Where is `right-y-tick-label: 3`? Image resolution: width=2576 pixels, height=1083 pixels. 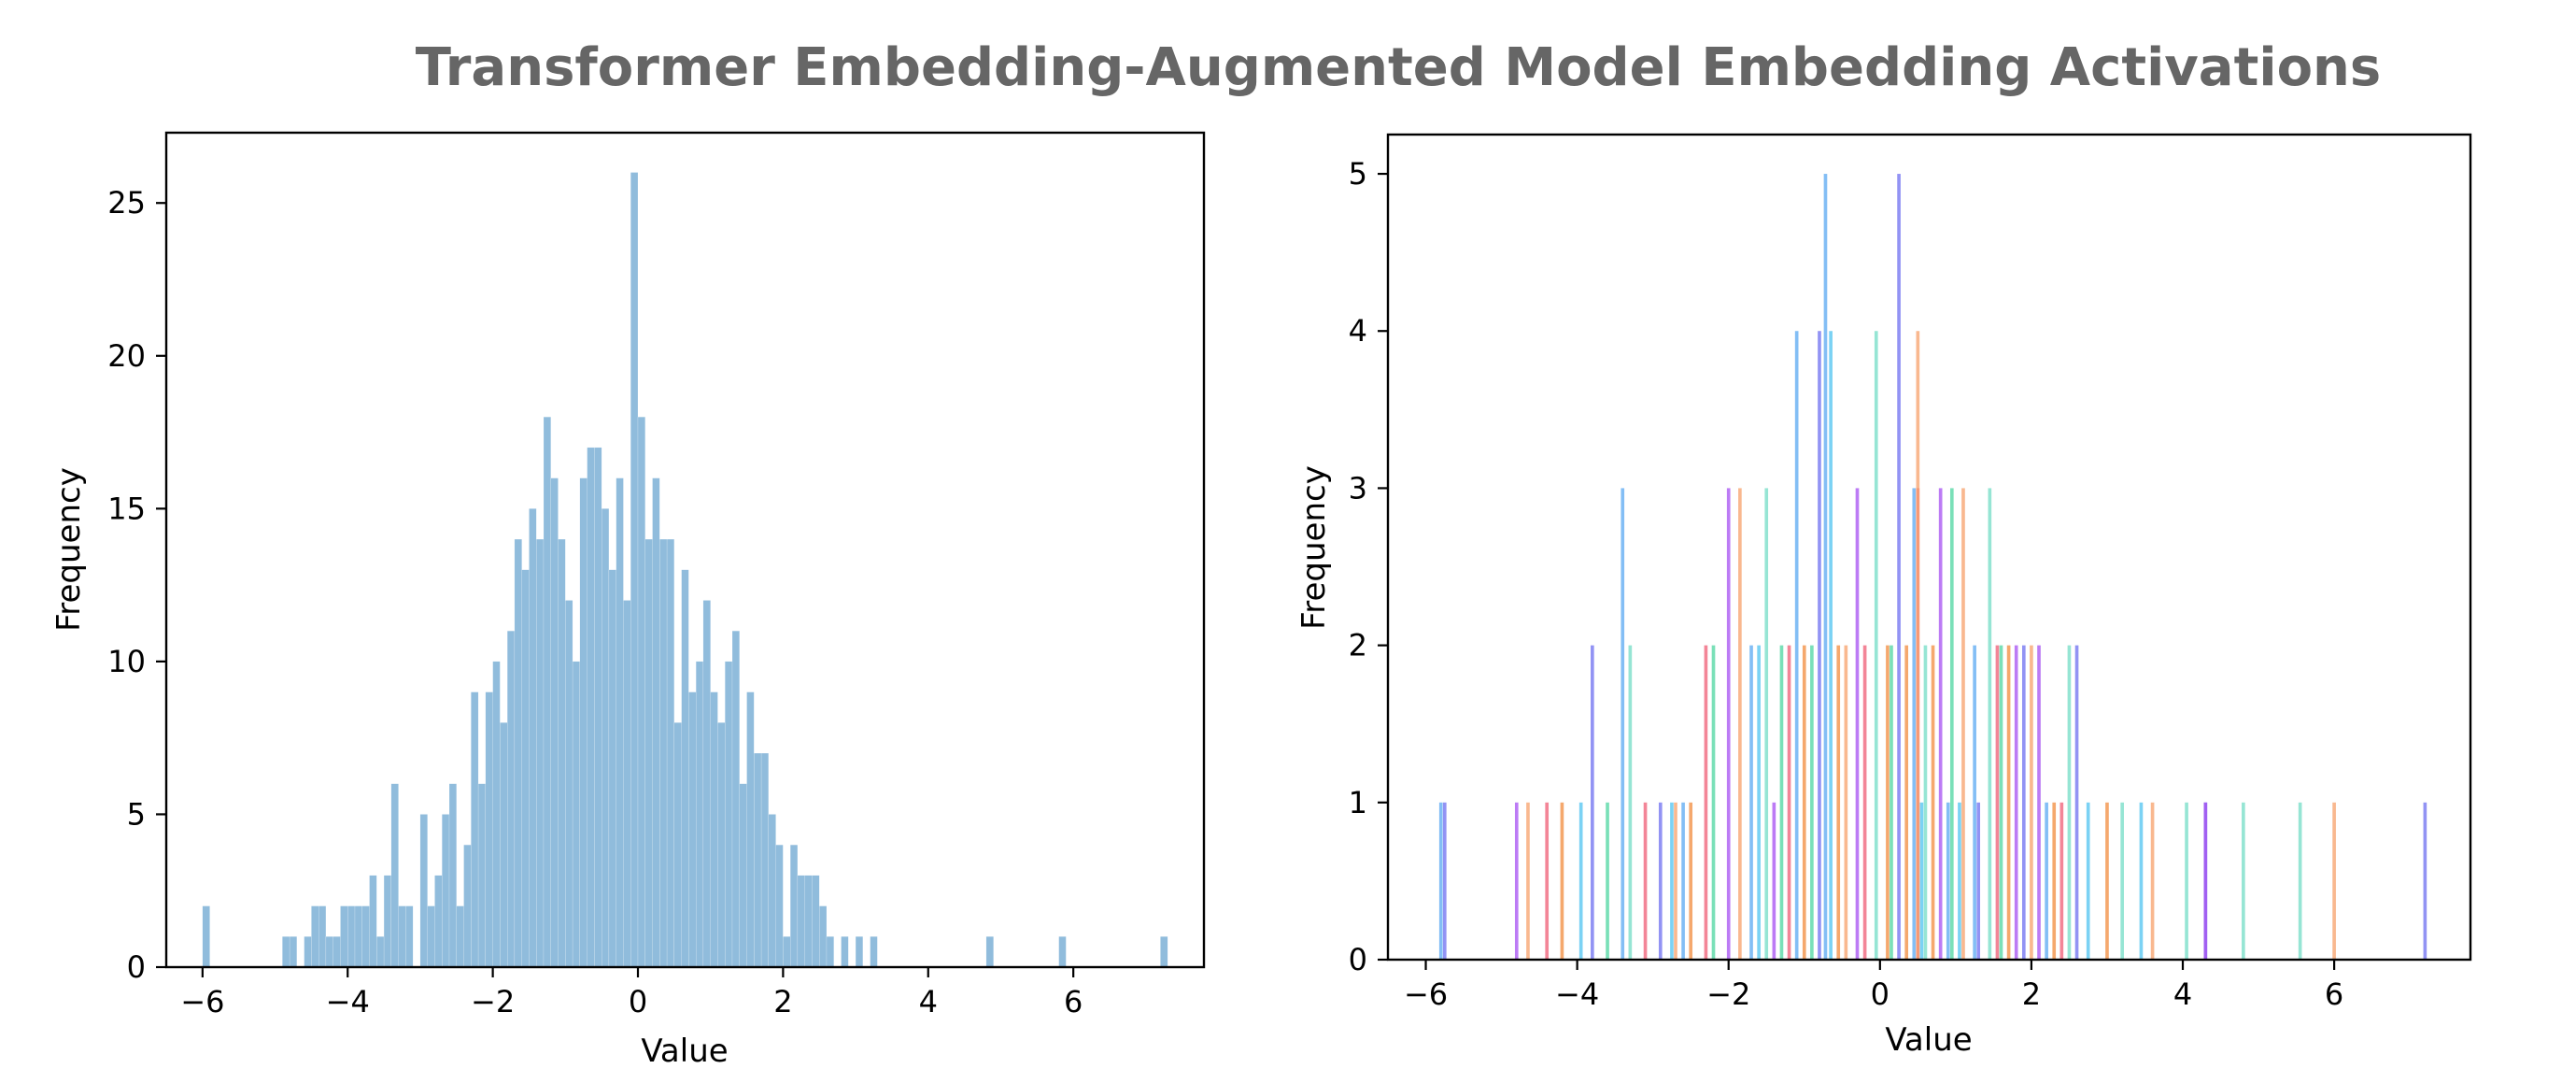
right-y-tick-label: 3 is located at coordinates (1358, 488).